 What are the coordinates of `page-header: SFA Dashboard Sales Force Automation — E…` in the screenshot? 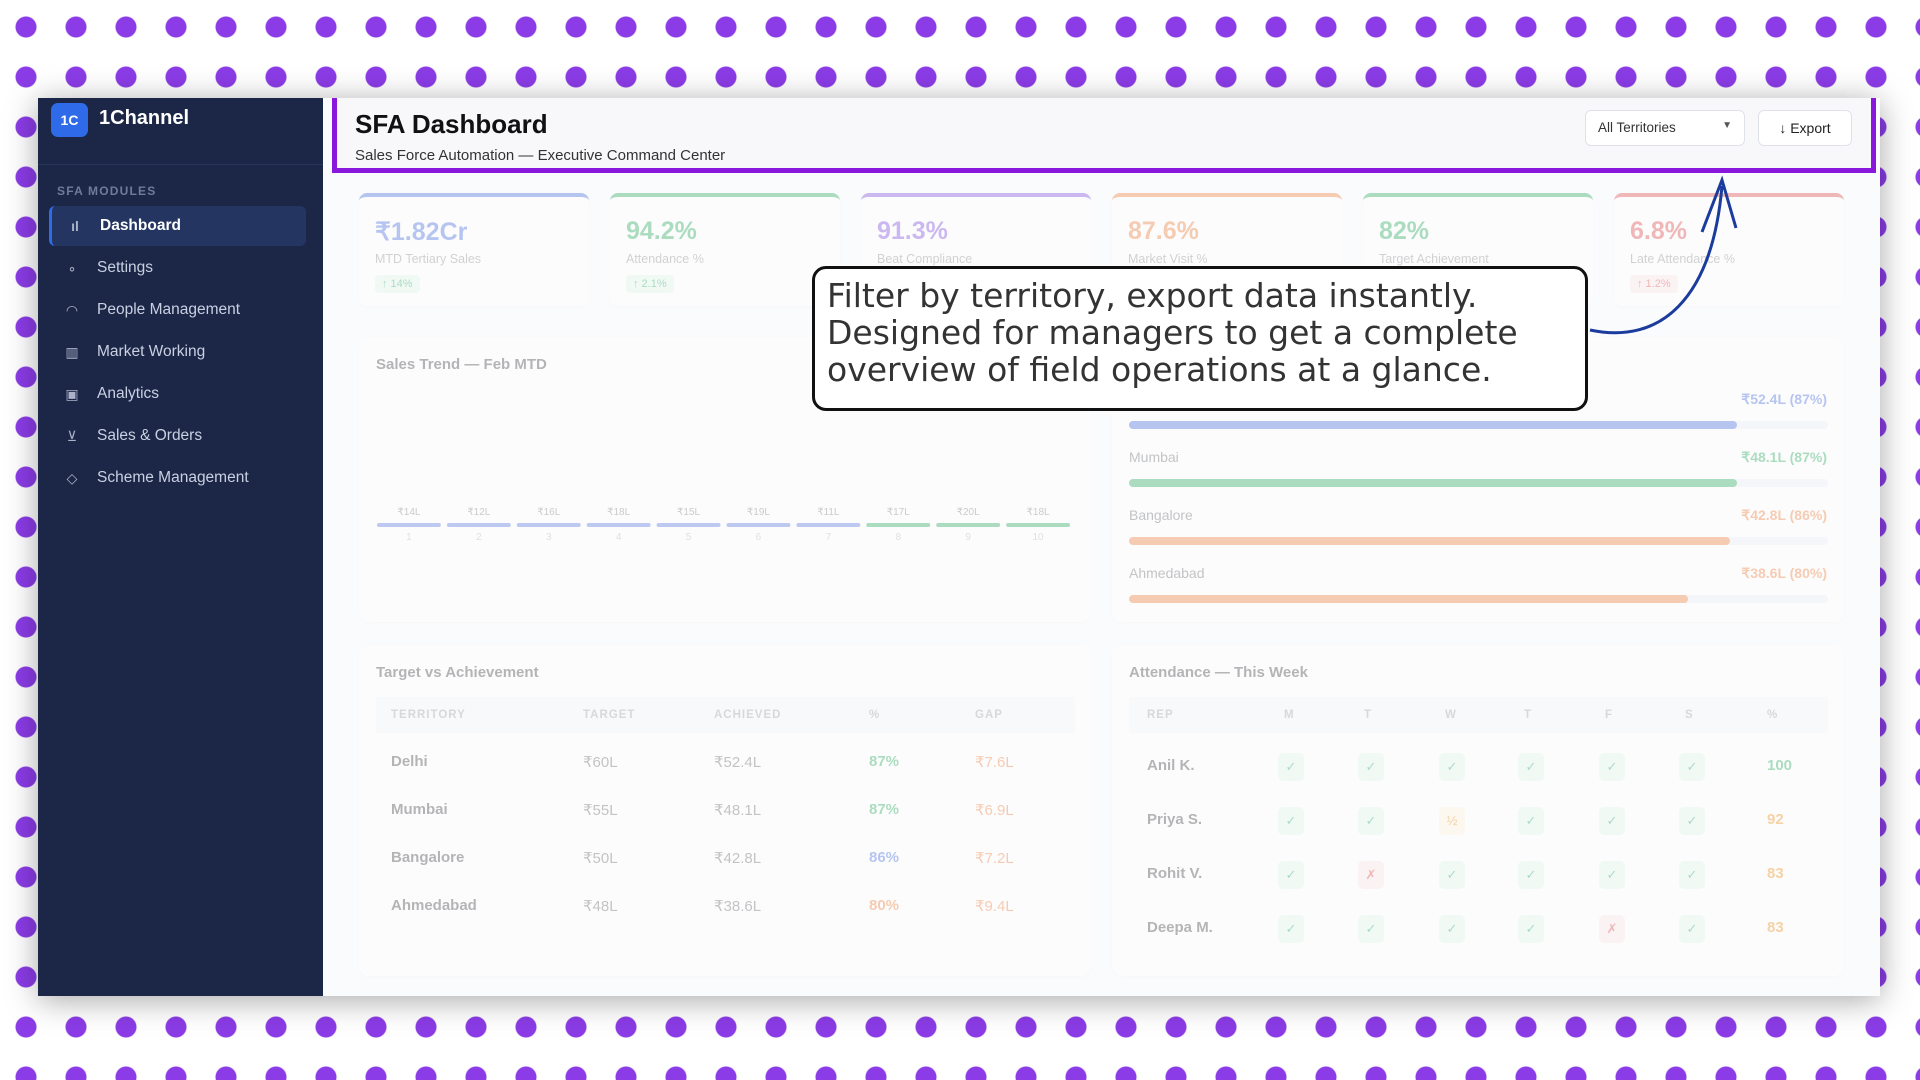 It's located at (1104, 135).